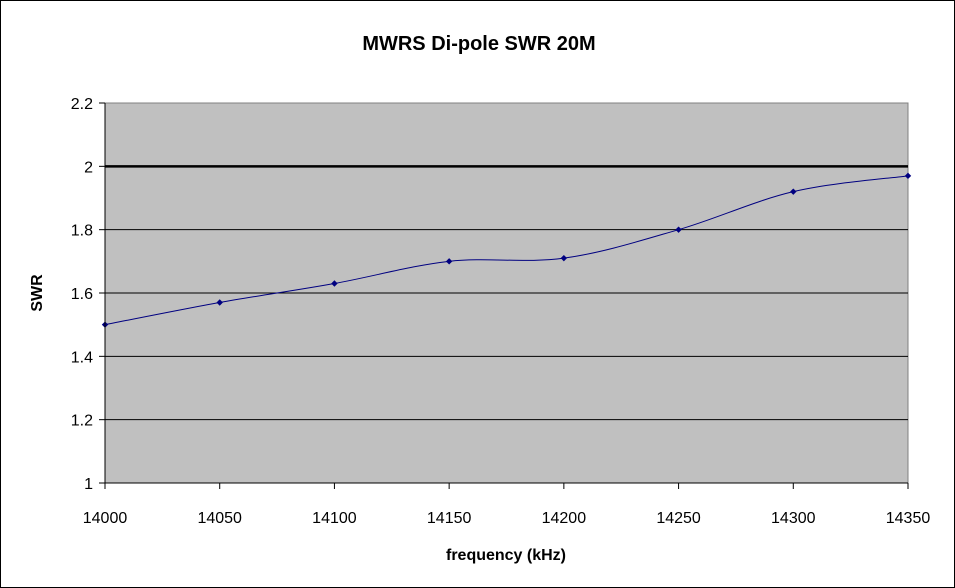 This screenshot has height=588, width=955. What do you see at coordinates (507, 504) in the screenshot?
I see `x-tick-layer: 14000 14050 14100 14150 14200 14250 14300 14350` at bounding box center [507, 504].